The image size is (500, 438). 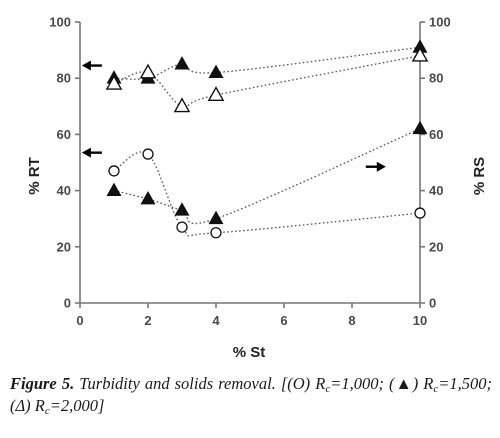 I want to click on right-y-tick-label: 20, so click(x=436, y=246).